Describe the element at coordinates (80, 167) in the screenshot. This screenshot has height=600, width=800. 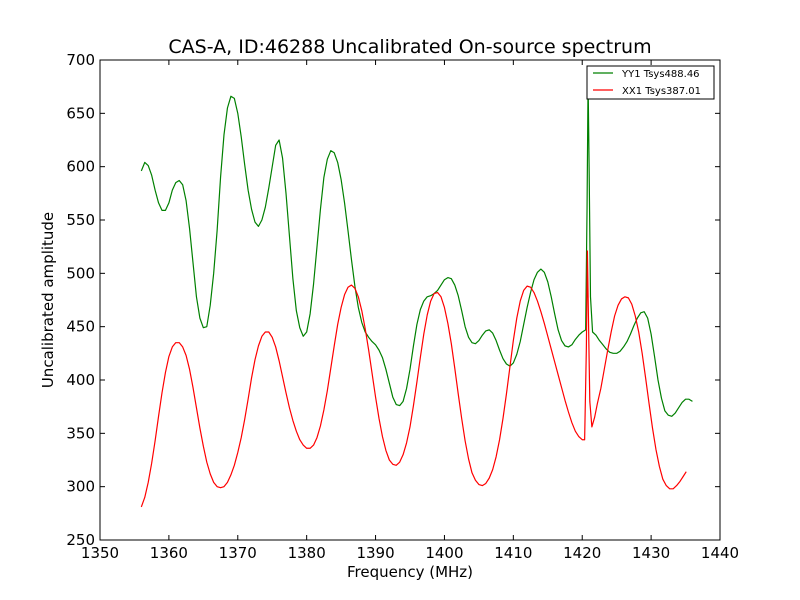
I see `y-tick-label: 600` at that location.